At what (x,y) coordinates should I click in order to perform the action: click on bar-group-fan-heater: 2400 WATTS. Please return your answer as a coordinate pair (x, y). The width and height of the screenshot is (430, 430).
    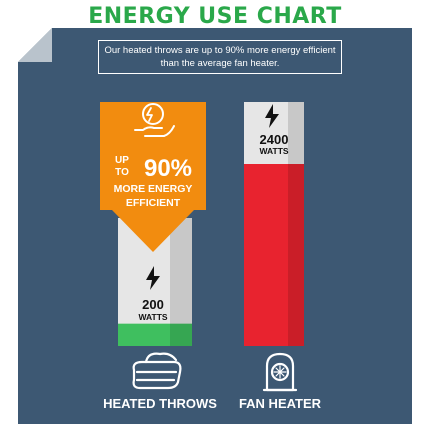
    Looking at the image, I should click on (274, 224).